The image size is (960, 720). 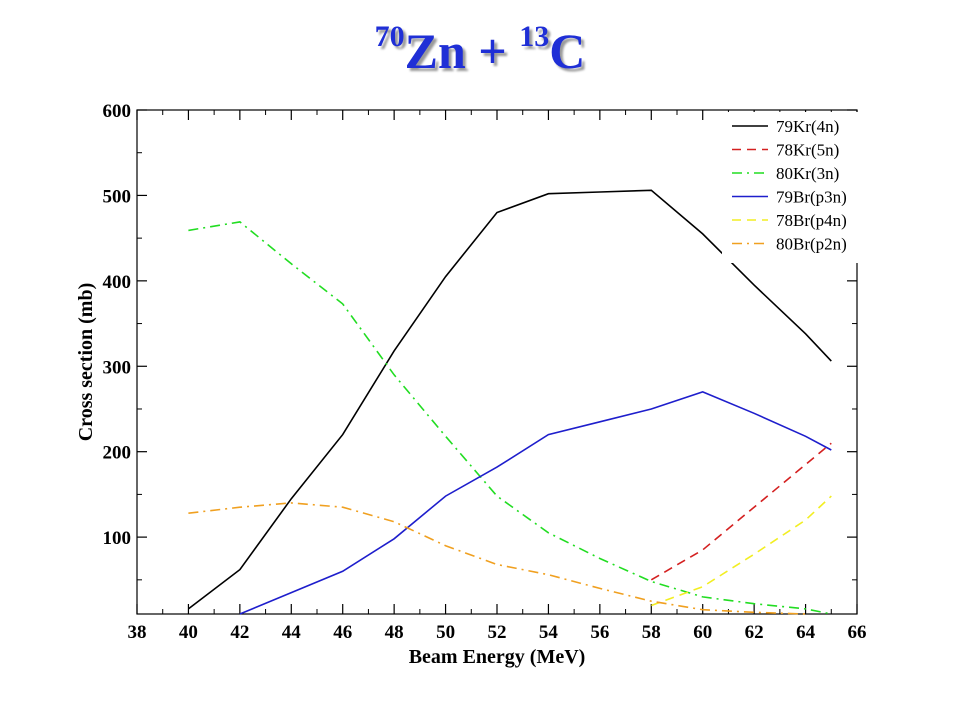 What do you see at coordinates (389, 36) in the screenshot?
I see `title-mass-number-1: 70` at bounding box center [389, 36].